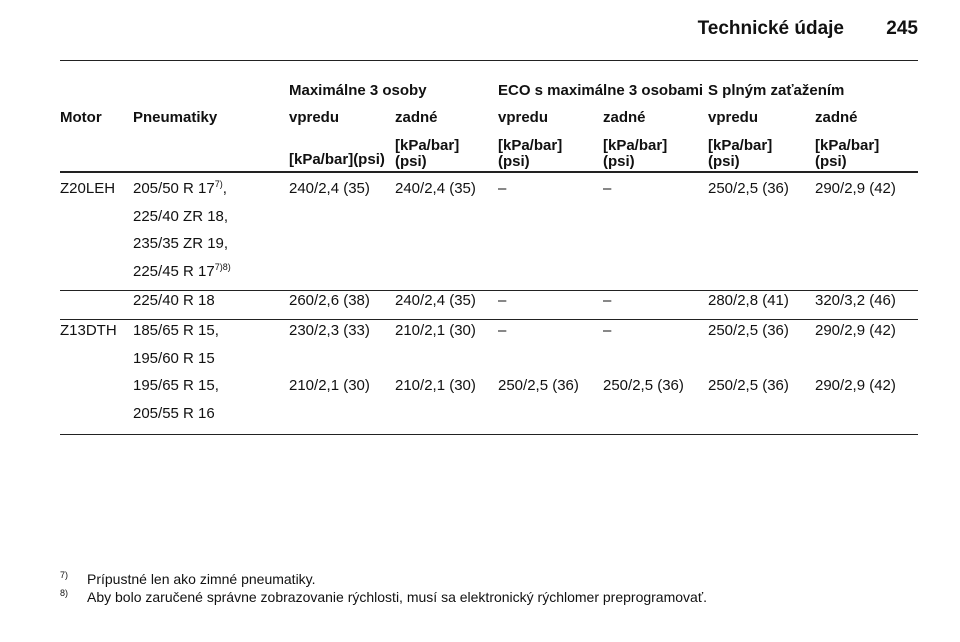 This screenshot has width=960, height=642. What do you see at coordinates (222, 266) in the screenshot?
I see `note-mark: 7)8)` at bounding box center [222, 266].